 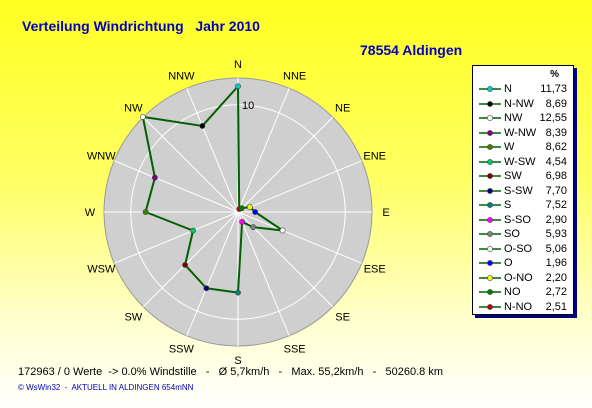 I want to click on point-s, so click(x=238, y=292).